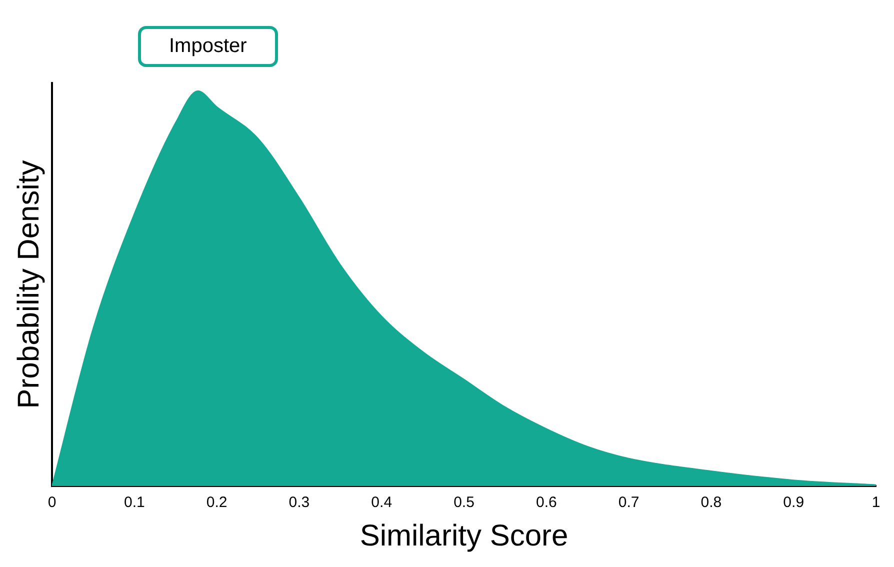 The width and height of the screenshot is (894, 567). Describe the element at coordinates (299, 503) in the screenshot. I see `x-tick-label: 0.3` at that location.